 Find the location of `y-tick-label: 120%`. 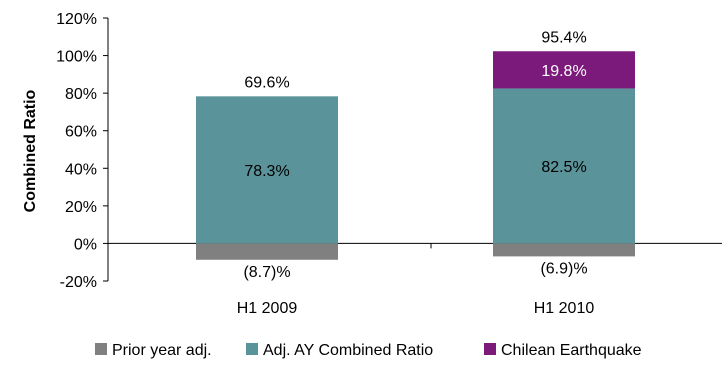

y-tick-label: 120% is located at coordinates (76, 19).